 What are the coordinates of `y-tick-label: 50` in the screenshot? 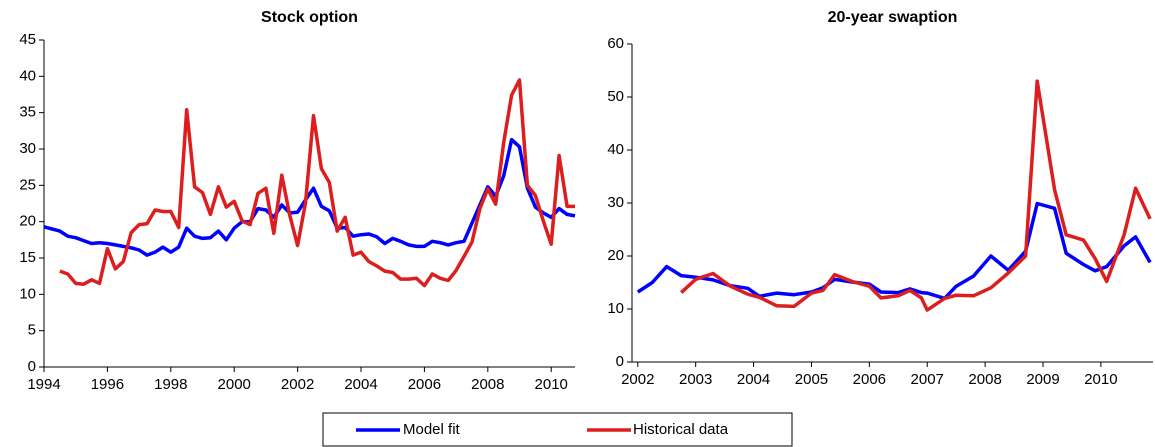 It's located at (615, 96).